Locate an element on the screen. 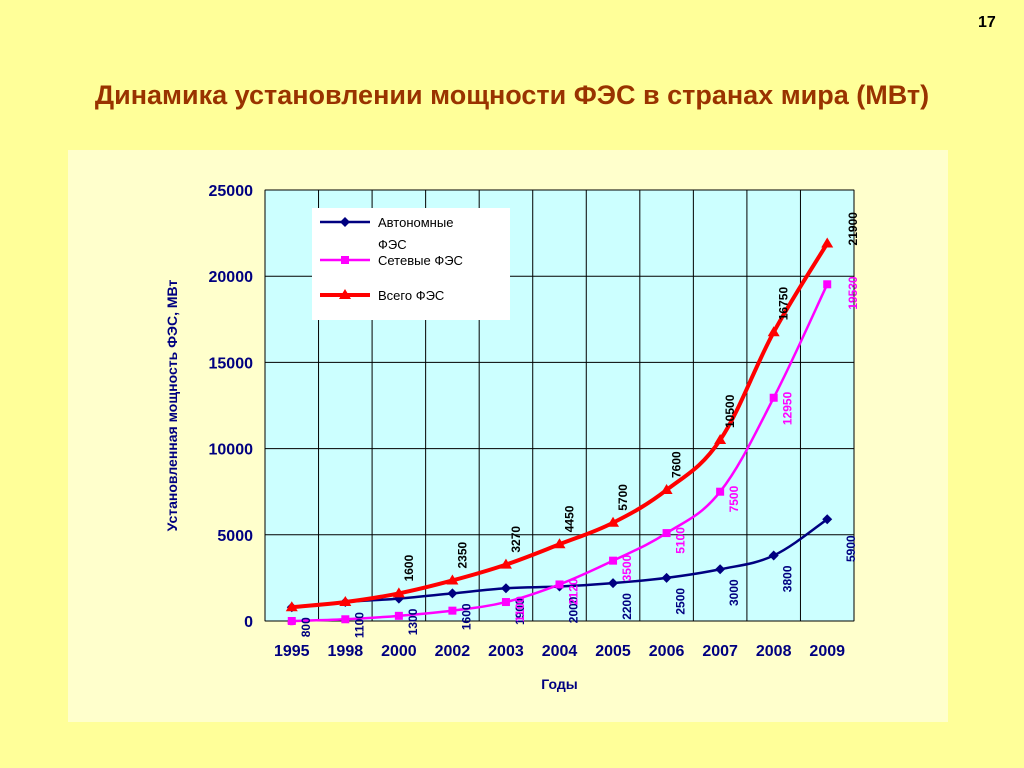  data-label: 19530 is located at coordinates (853, 293).